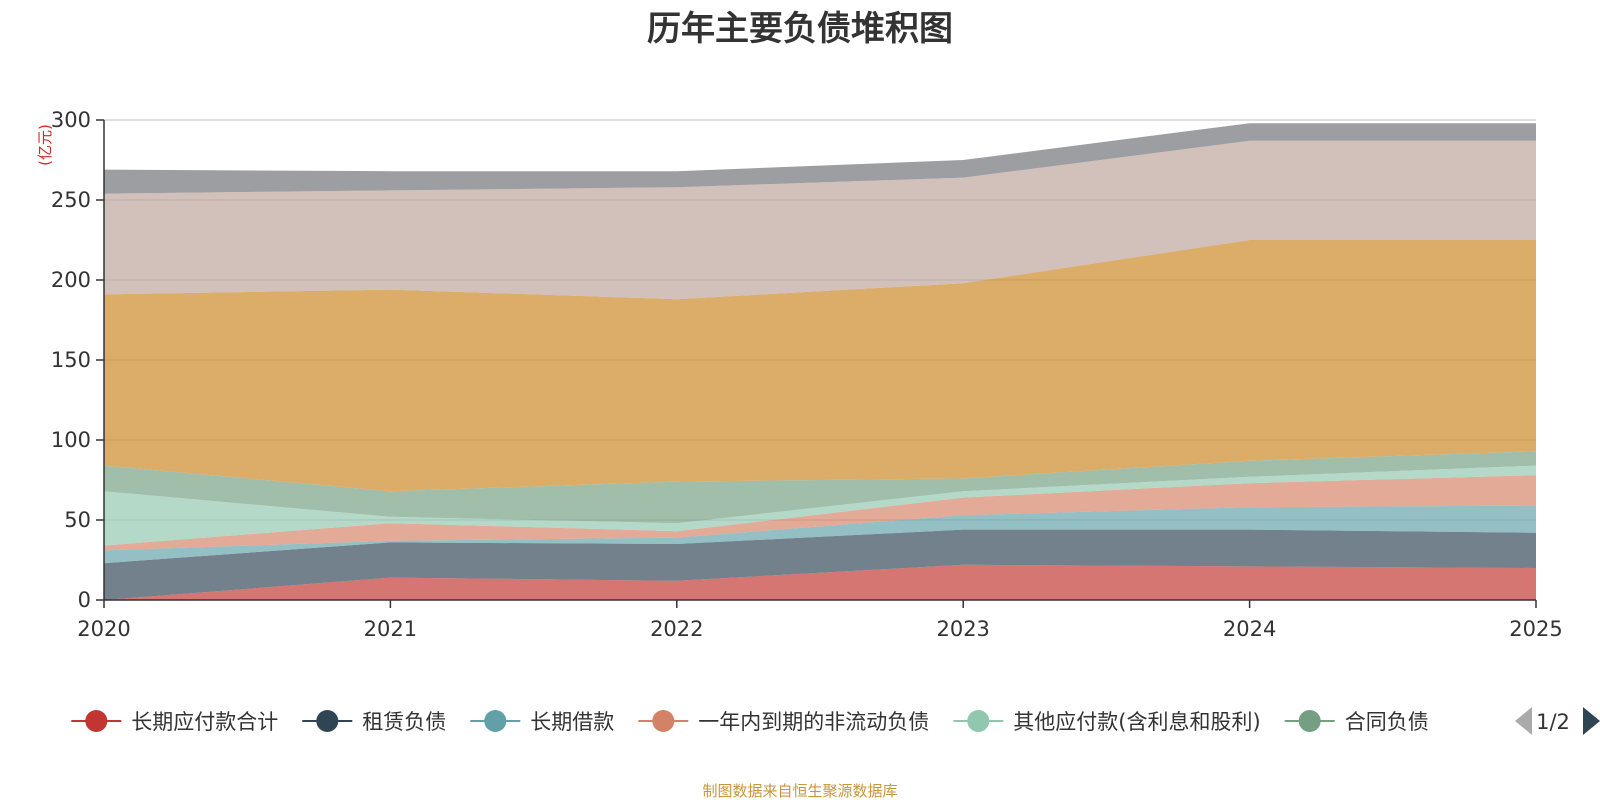  I want to click on legend-item: 长期借款, so click(542, 722).